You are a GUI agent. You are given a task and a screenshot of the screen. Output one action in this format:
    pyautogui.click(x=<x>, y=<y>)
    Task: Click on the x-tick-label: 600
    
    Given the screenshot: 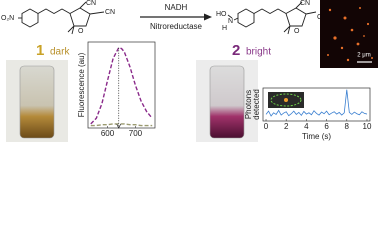 What is the action you would take?
    pyautogui.click(x=108, y=133)
    